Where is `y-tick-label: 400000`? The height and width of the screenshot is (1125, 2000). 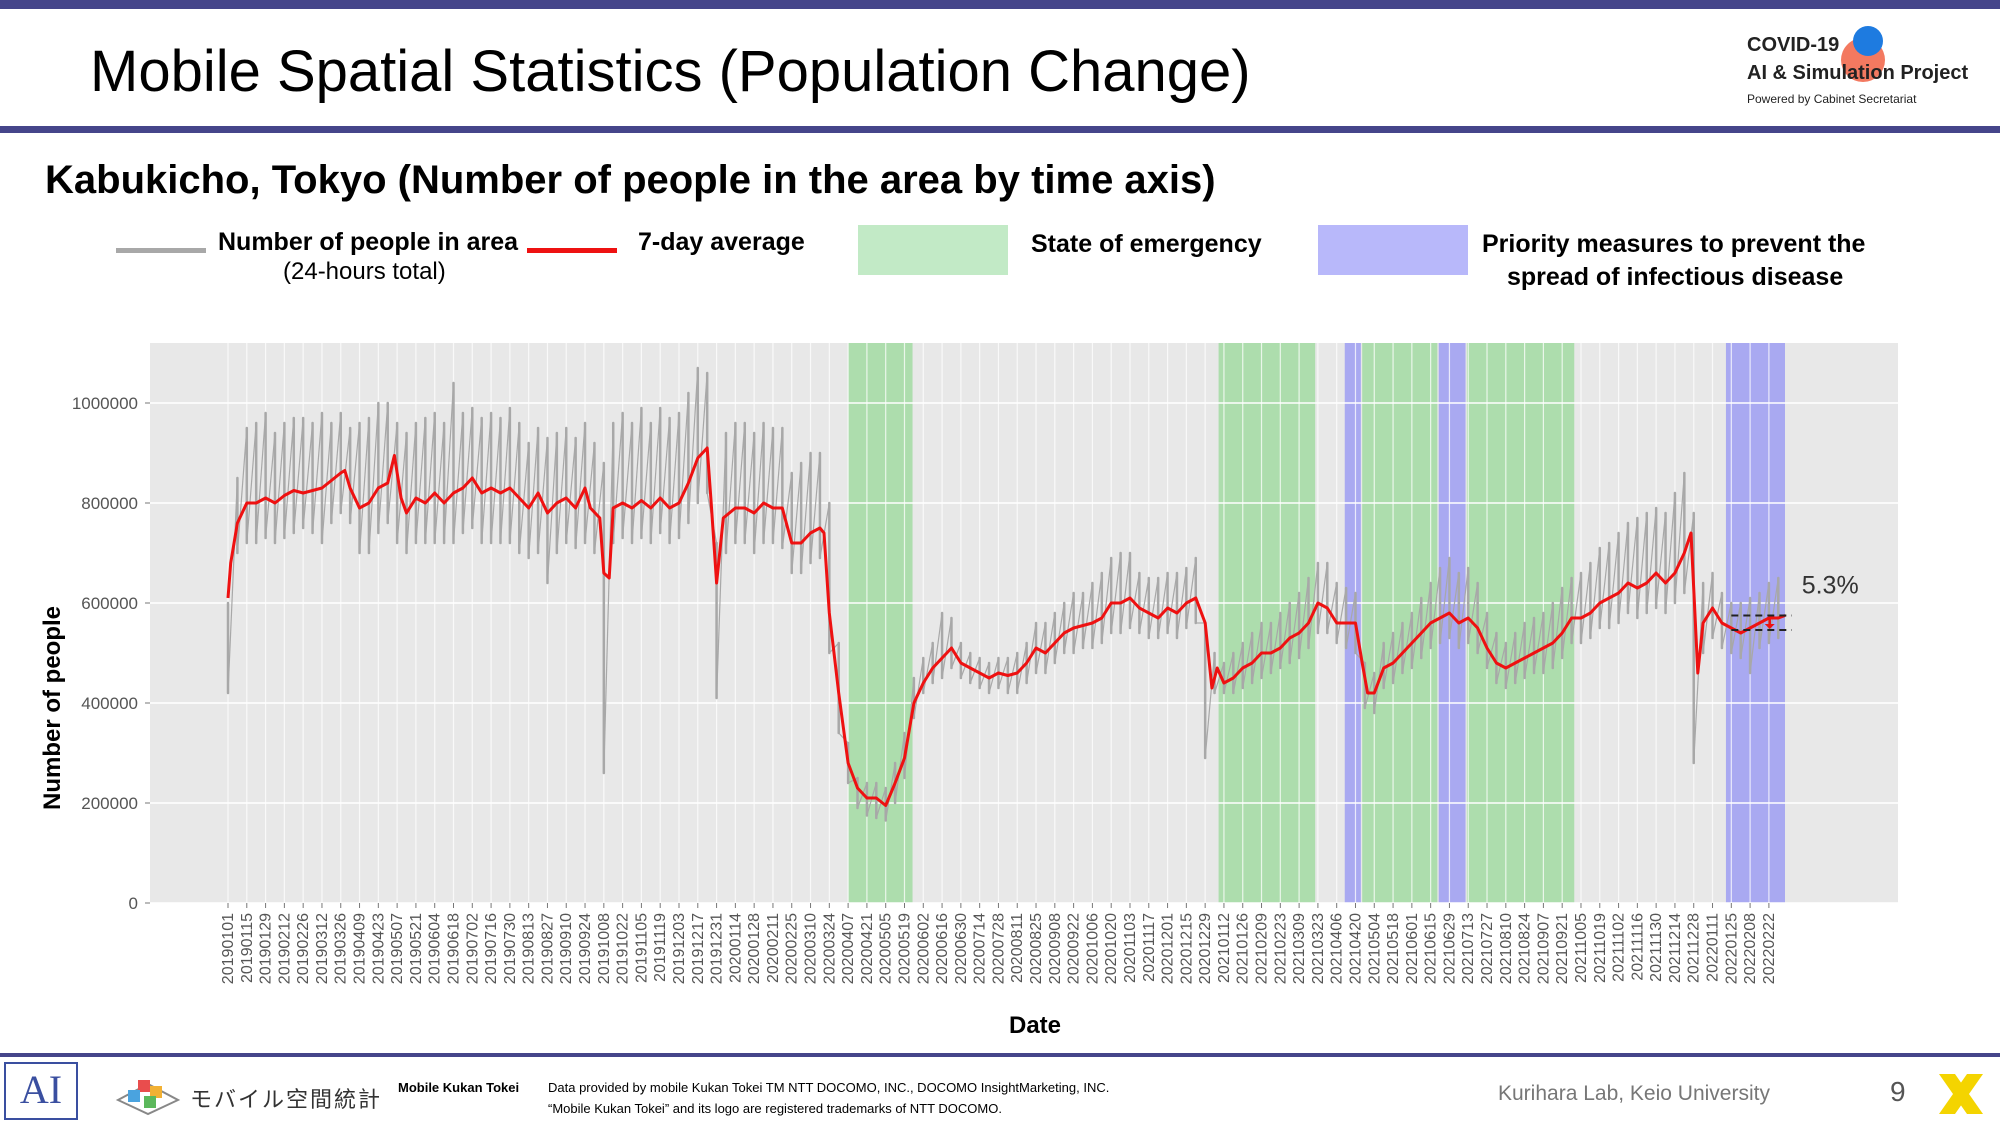
y-tick-label: 400000 is located at coordinates (109, 703).